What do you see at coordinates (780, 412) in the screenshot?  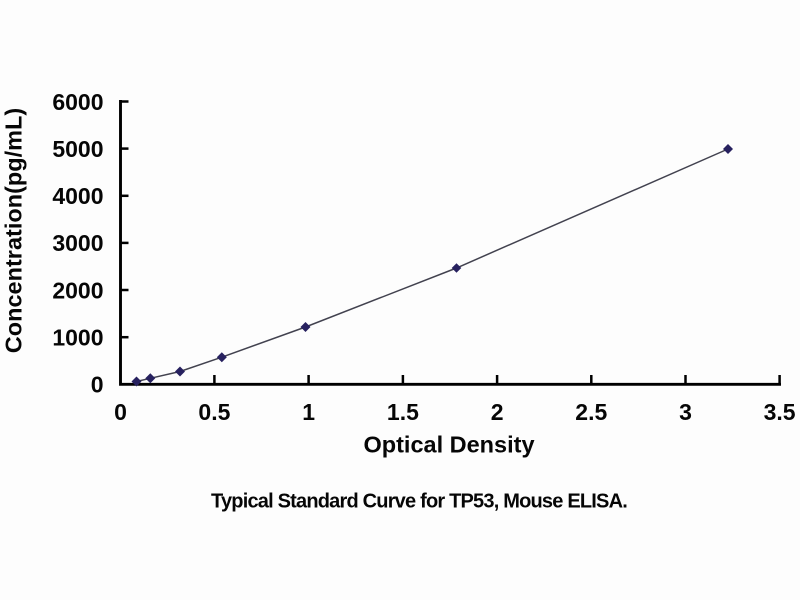 I see `svg-text: 3.5` at bounding box center [780, 412].